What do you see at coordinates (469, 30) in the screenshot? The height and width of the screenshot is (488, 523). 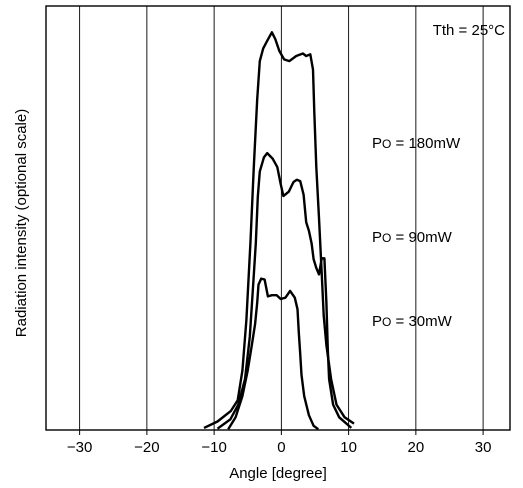 I see `temperature-annotation: Tth = 25°C` at bounding box center [469, 30].